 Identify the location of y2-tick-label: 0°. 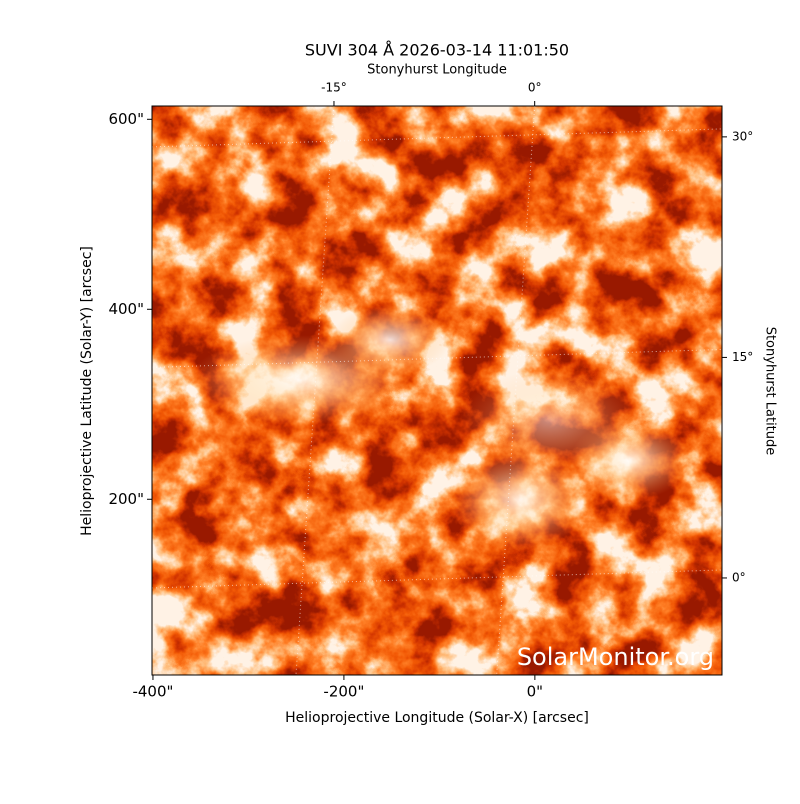
(739, 577).